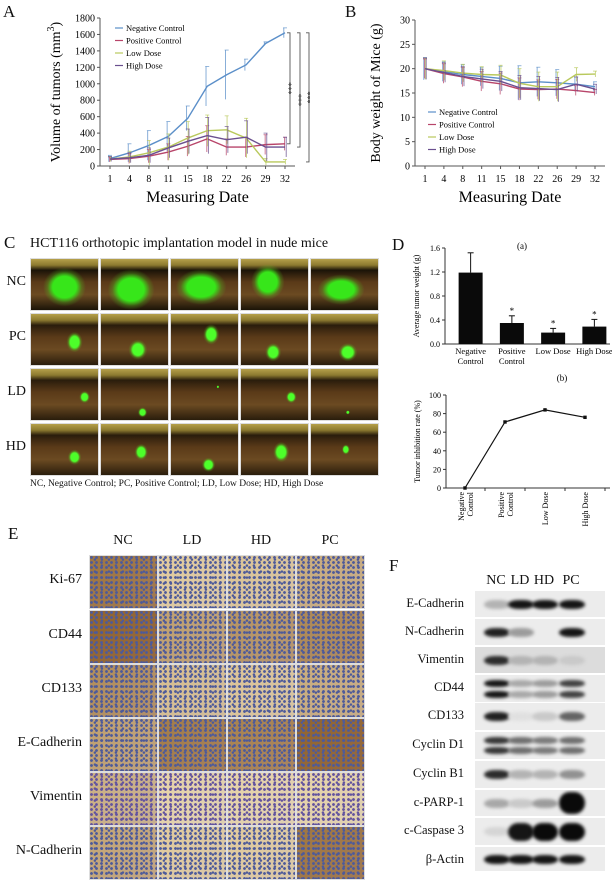 The height and width of the screenshot is (880, 612). Describe the element at coordinates (85, 19) in the screenshot. I see `svg-text: 1800` at that location.